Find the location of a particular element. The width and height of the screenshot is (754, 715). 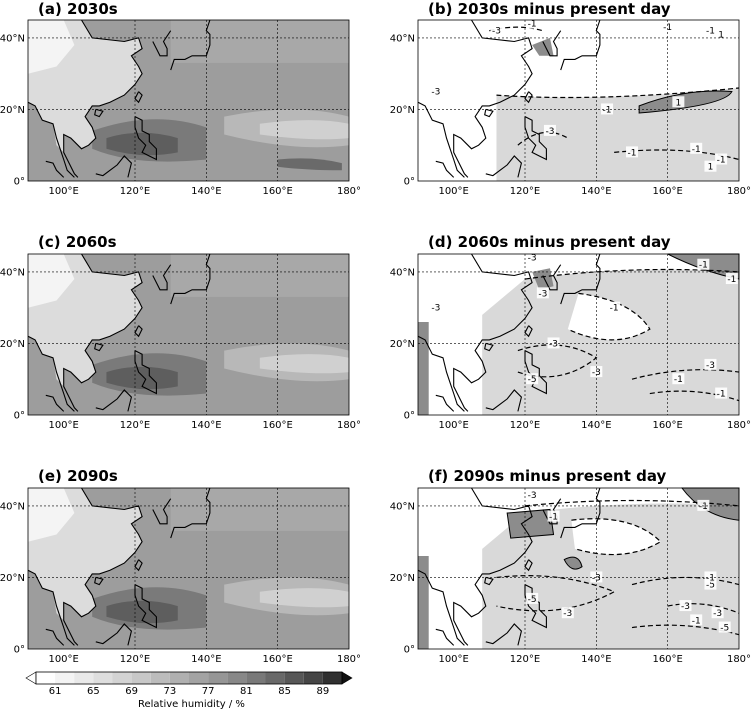

humidity-difference-field: -3 -1 -1 -3 -1 -3 -5 -3 -1 -3 -1 -3 is located at coordinates (578, 333).